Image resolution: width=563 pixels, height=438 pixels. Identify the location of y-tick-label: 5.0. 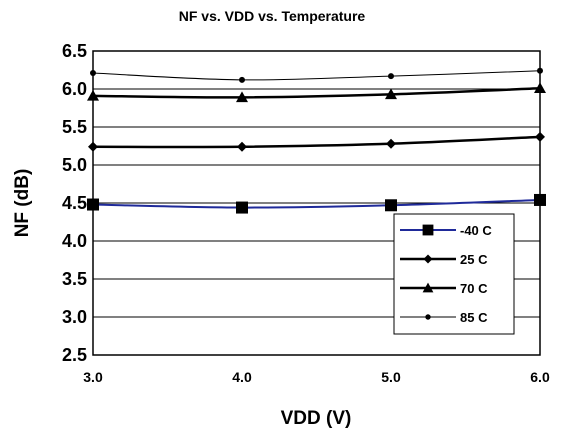
(74, 165).